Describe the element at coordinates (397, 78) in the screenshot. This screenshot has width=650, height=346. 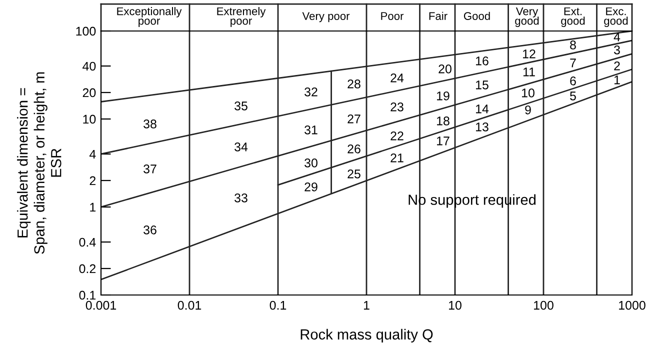
I see `annotation: 24` at that location.